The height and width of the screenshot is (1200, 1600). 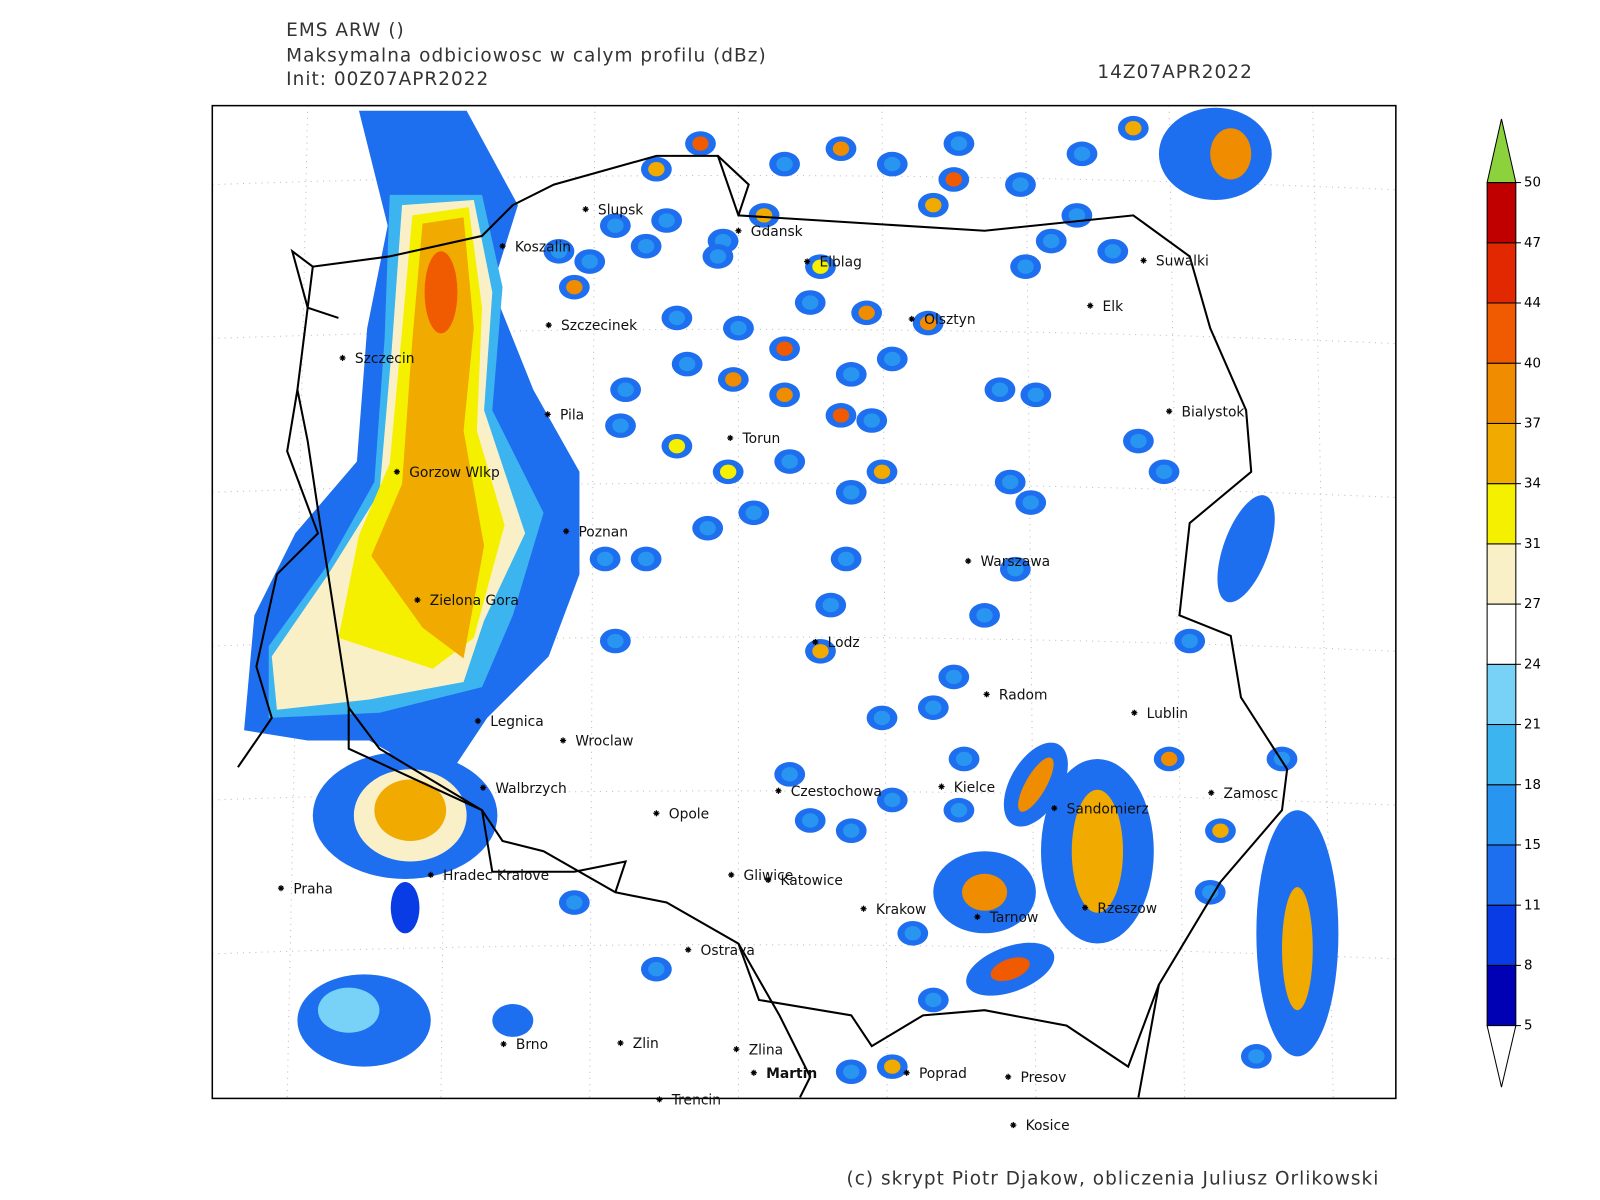 I want to click on colorbar-label: 11, so click(x=1532, y=905).